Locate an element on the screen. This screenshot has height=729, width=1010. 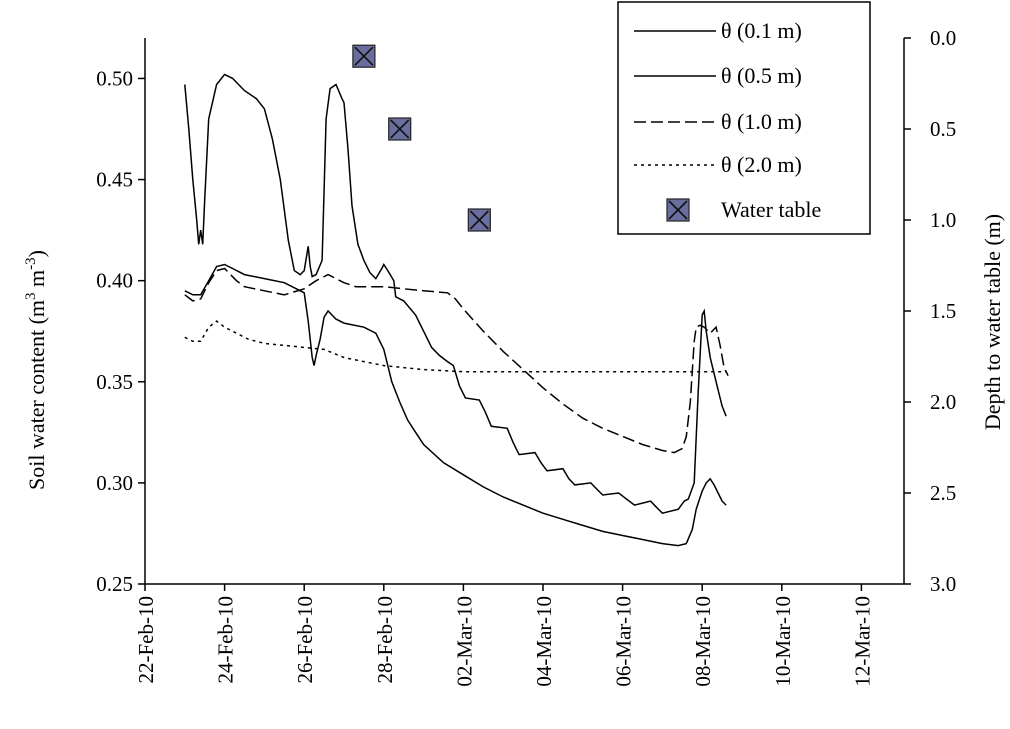
y-tick-label: 0.45 is located at coordinates (114, 180).